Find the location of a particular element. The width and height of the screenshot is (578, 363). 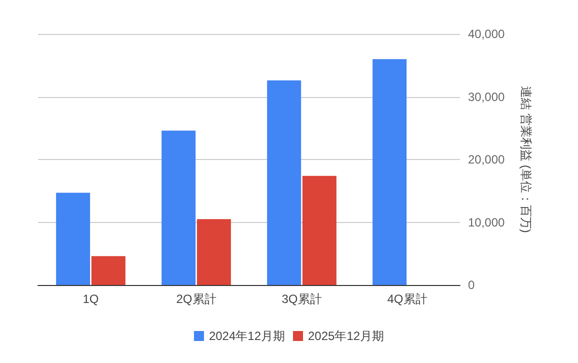

legend-label: 2024年12月期 is located at coordinates (247, 336).